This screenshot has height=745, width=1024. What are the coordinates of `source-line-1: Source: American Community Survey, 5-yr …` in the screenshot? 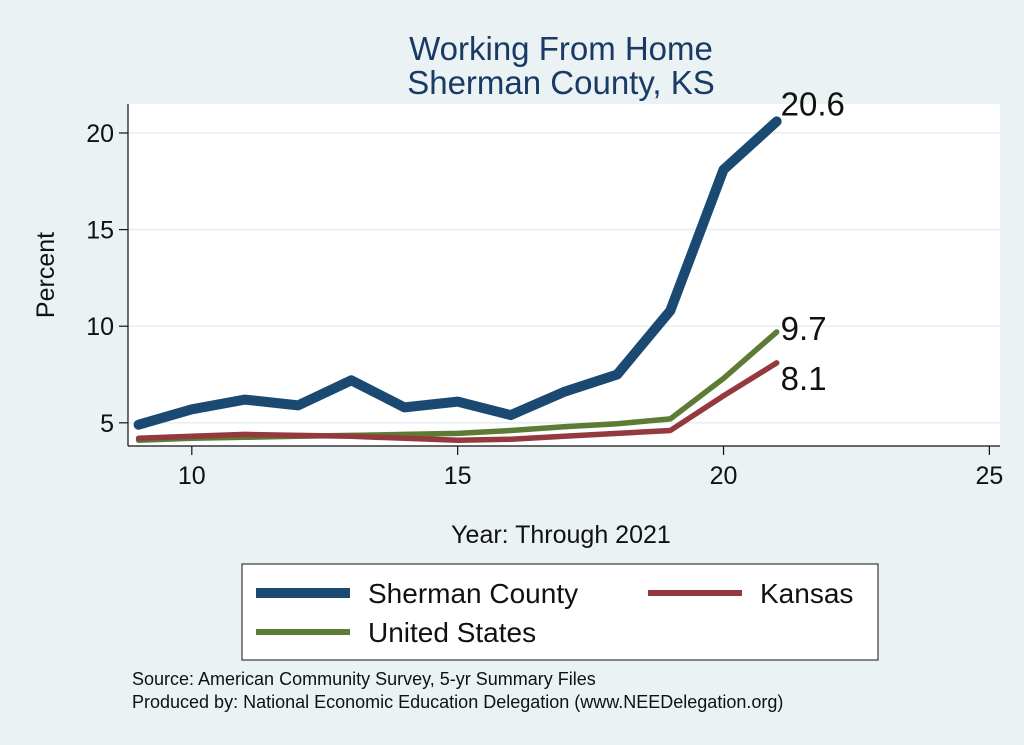 It's located at (364, 679).